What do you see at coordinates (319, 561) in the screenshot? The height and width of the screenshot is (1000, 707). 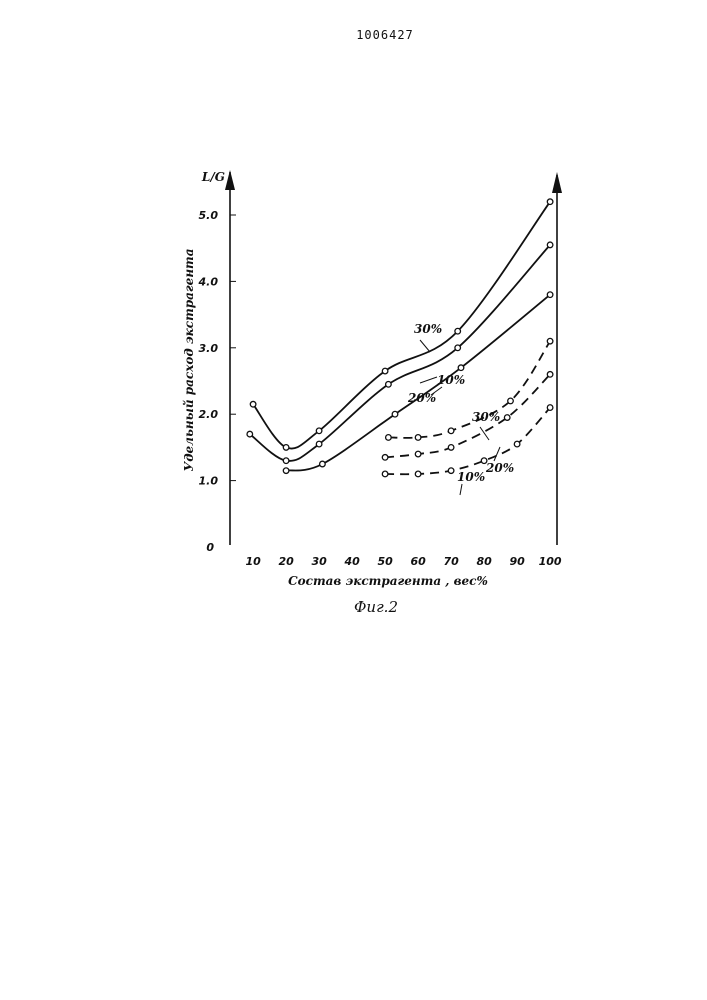 I see `x-tick-label: 30` at bounding box center [319, 561].